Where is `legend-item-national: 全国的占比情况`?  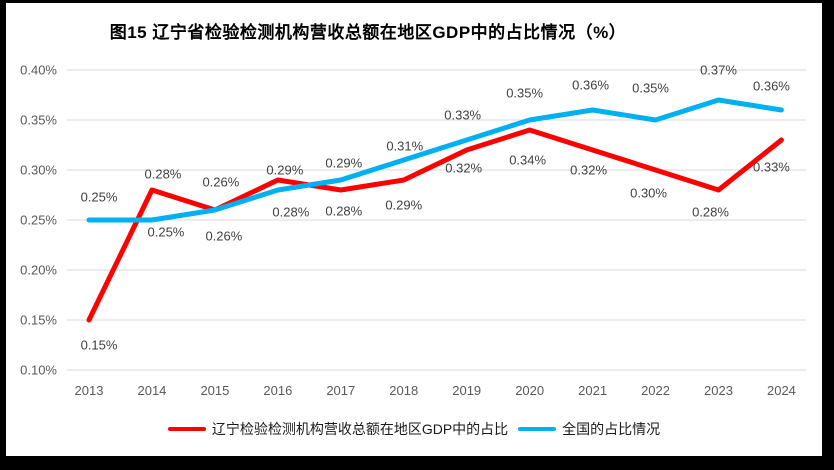
legend-item-national: 全国的占比情况 is located at coordinates (589, 429).